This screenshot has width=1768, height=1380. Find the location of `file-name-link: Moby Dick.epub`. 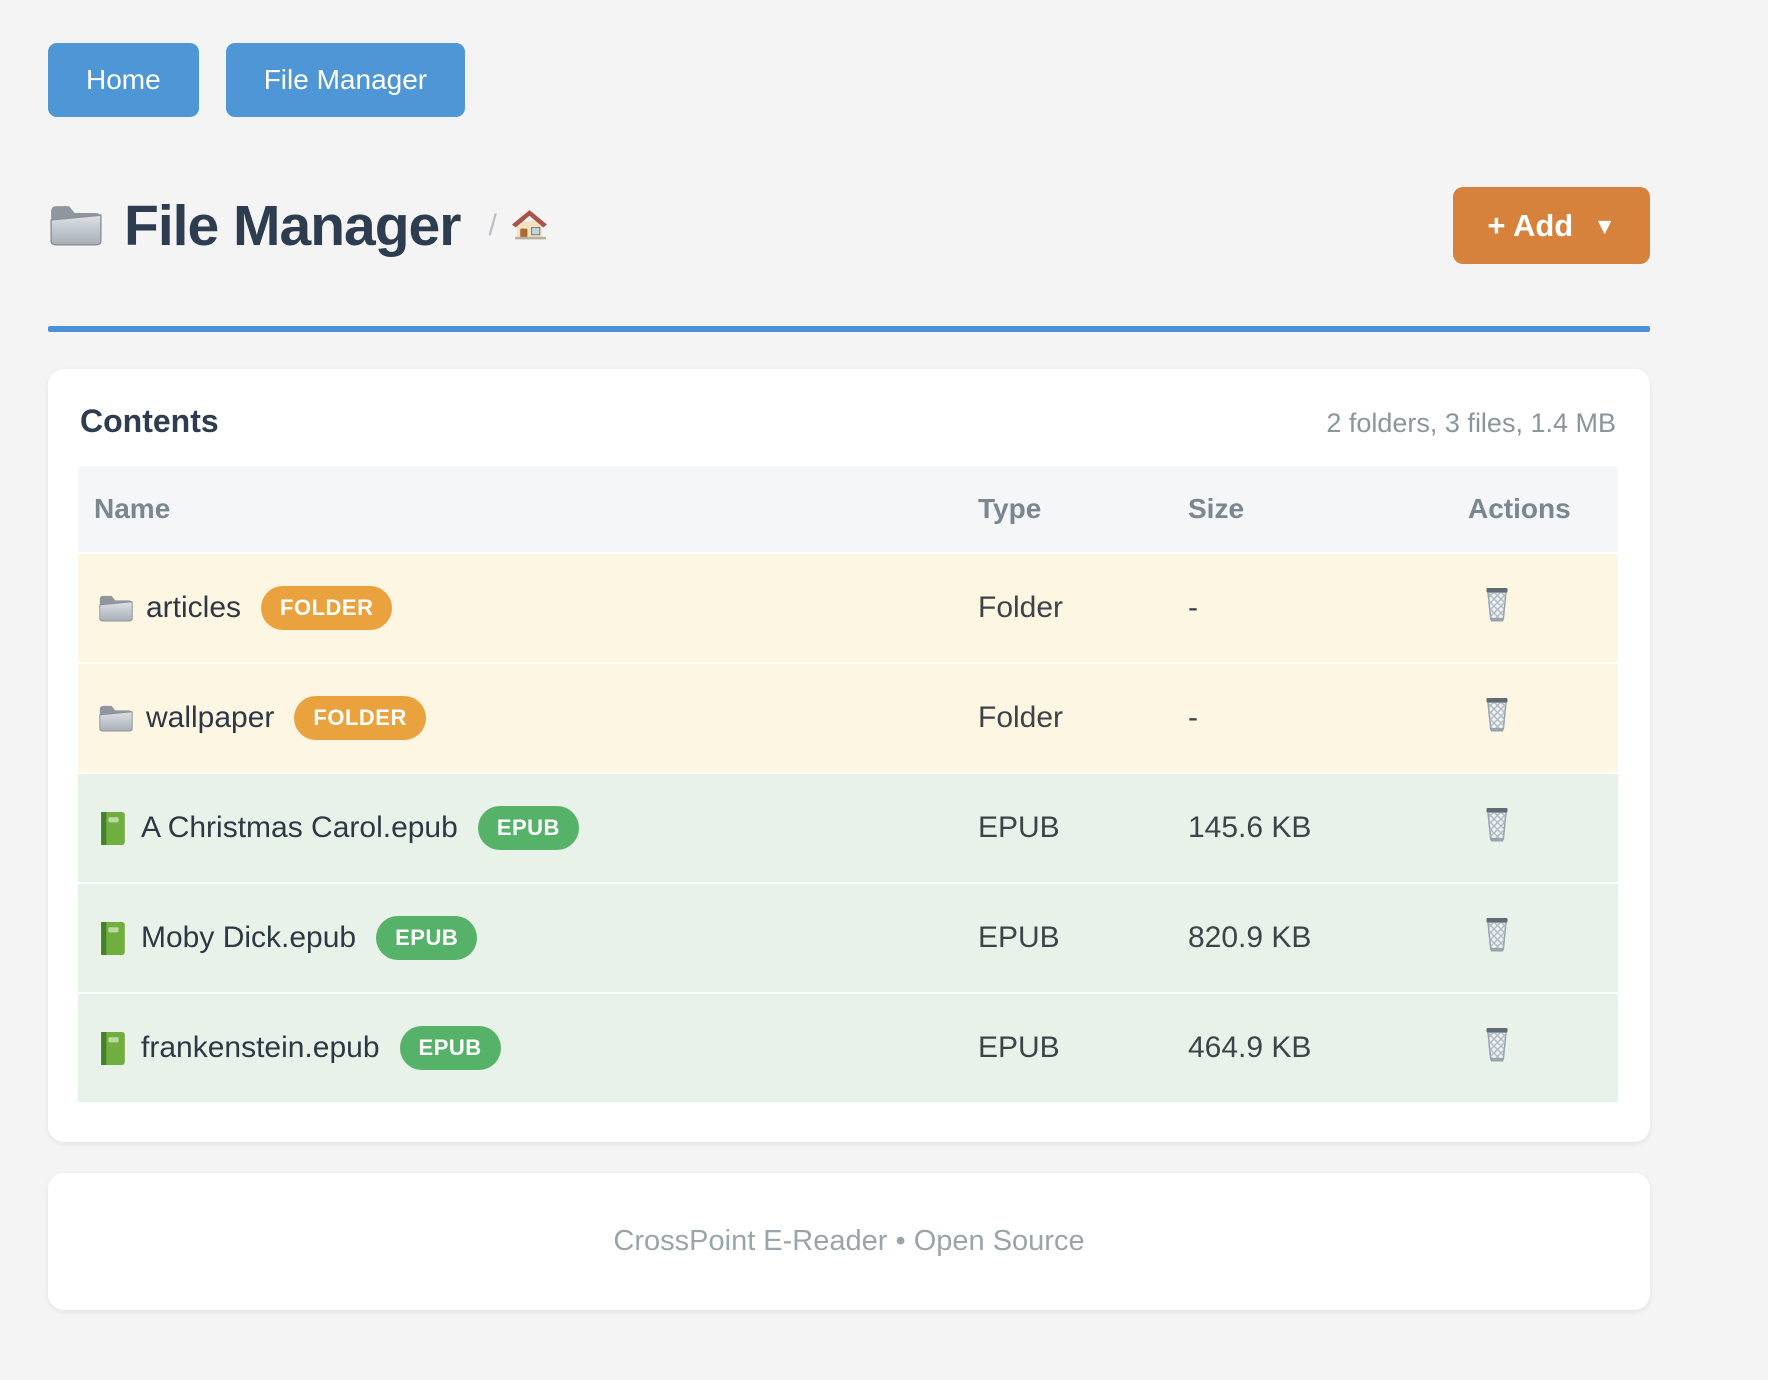

file-name-link: Moby Dick.epub is located at coordinates (249, 937).